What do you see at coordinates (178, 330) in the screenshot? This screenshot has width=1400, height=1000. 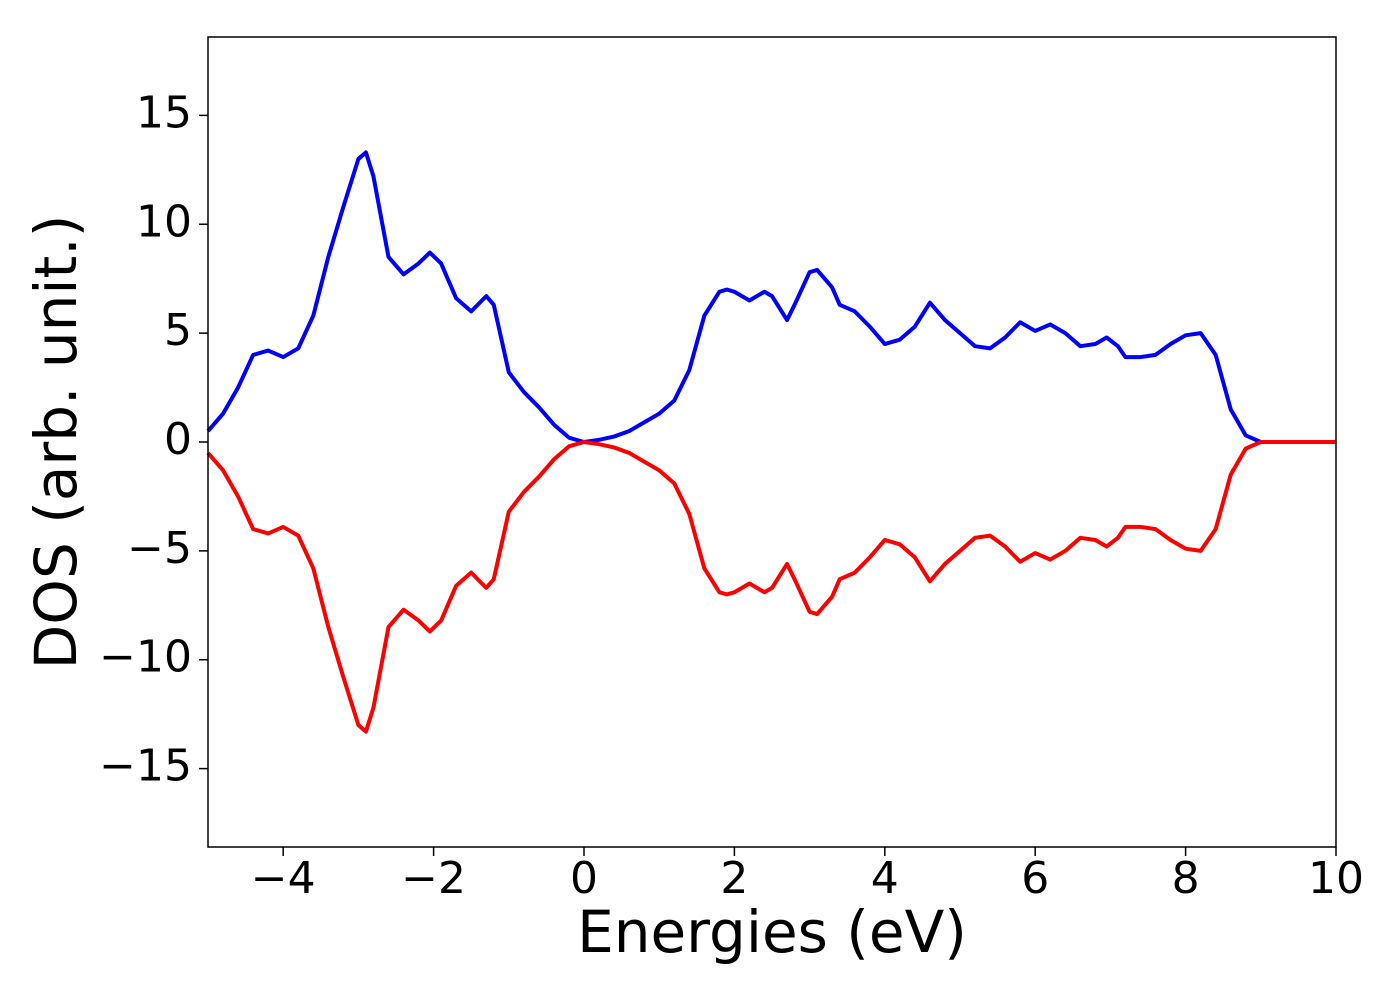 I see `y-tick-label: 5` at bounding box center [178, 330].